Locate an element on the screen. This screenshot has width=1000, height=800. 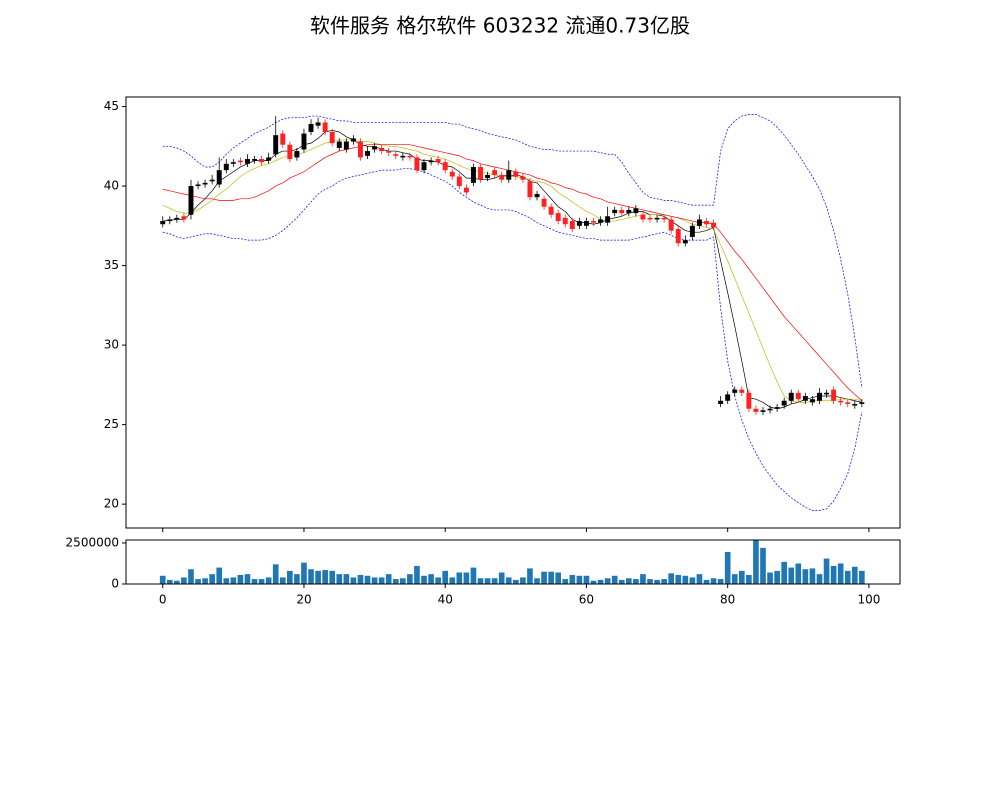
y-tick-label: 40 is located at coordinates (111, 186).